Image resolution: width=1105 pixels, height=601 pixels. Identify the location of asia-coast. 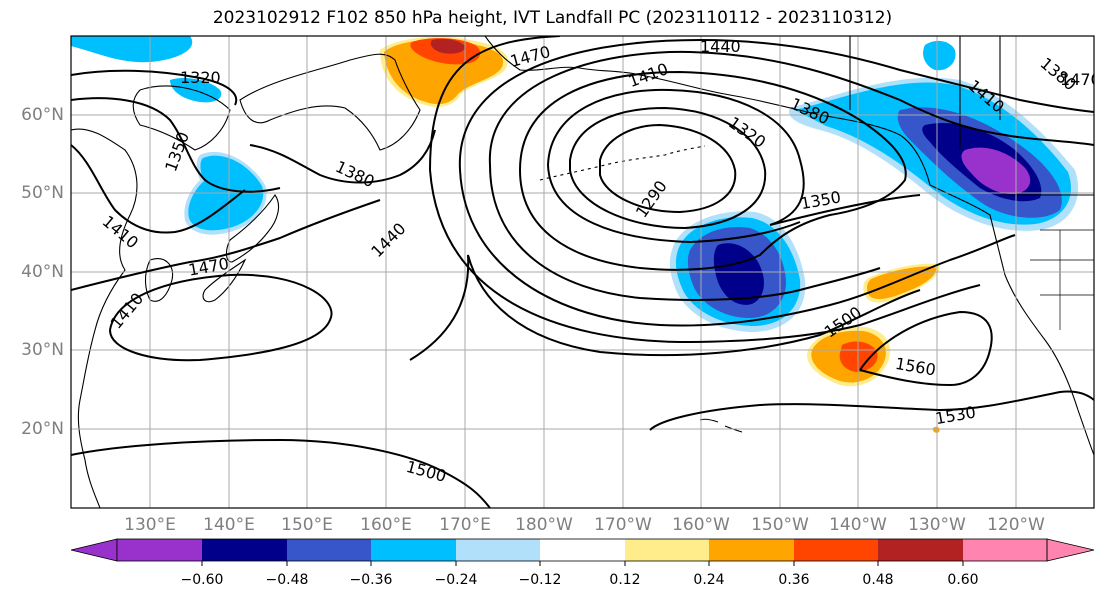
(104, 318).